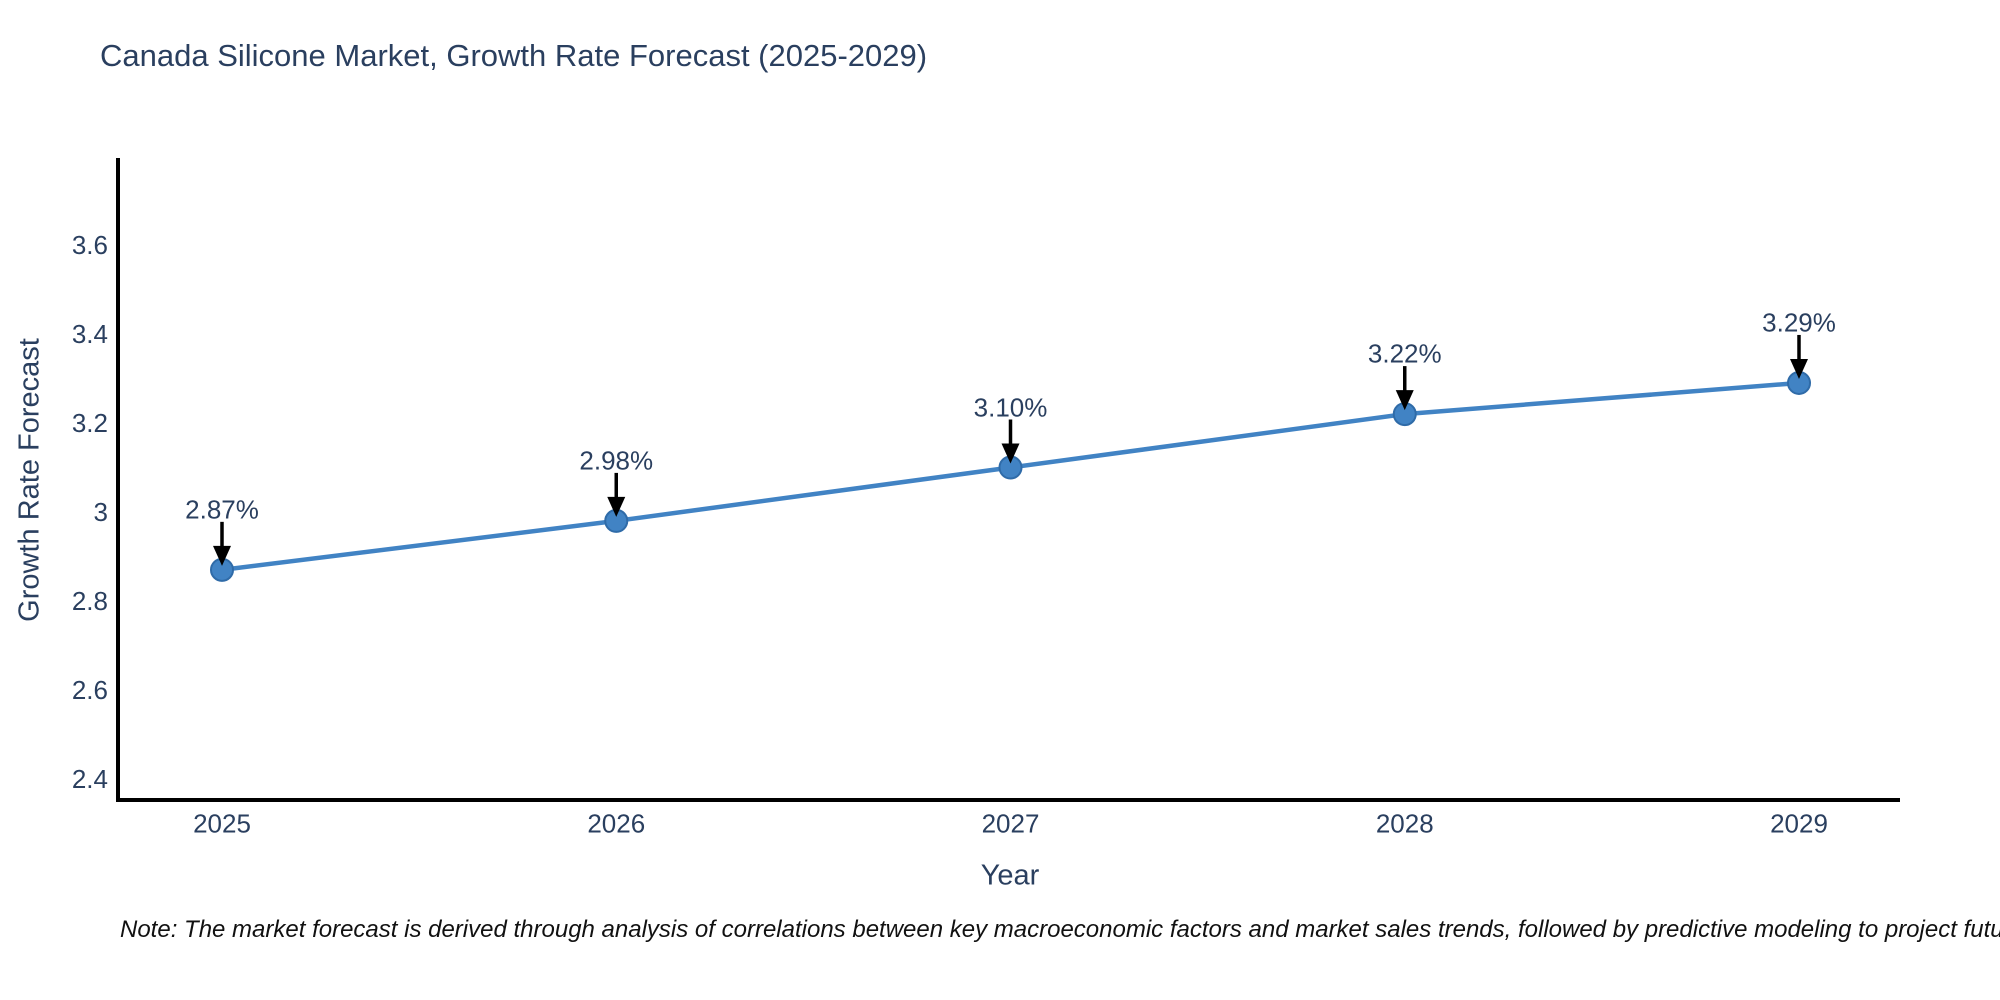 The height and width of the screenshot is (1000, 2000). Describe the element at coordinates (1799, 823) in the screenshot. I see `x-tick-label: 2029` at that location.